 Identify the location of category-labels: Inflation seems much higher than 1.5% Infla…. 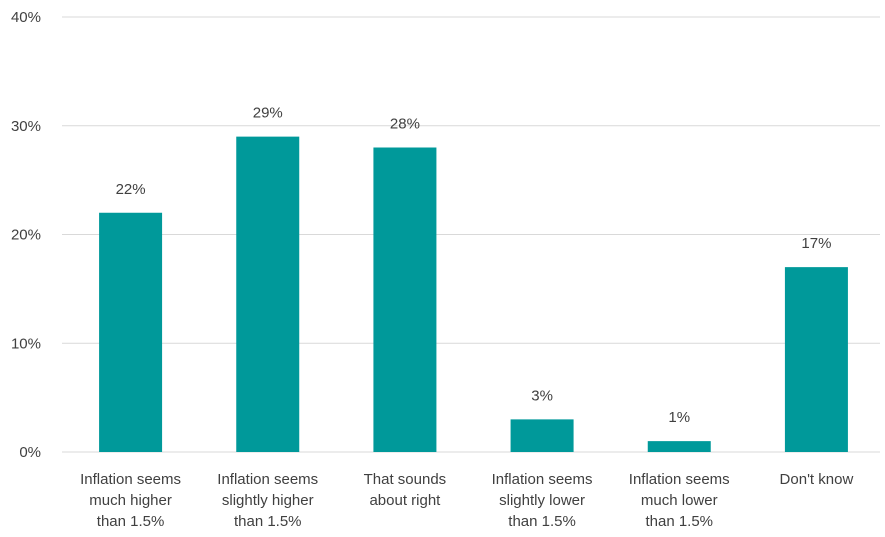
(466, 500).